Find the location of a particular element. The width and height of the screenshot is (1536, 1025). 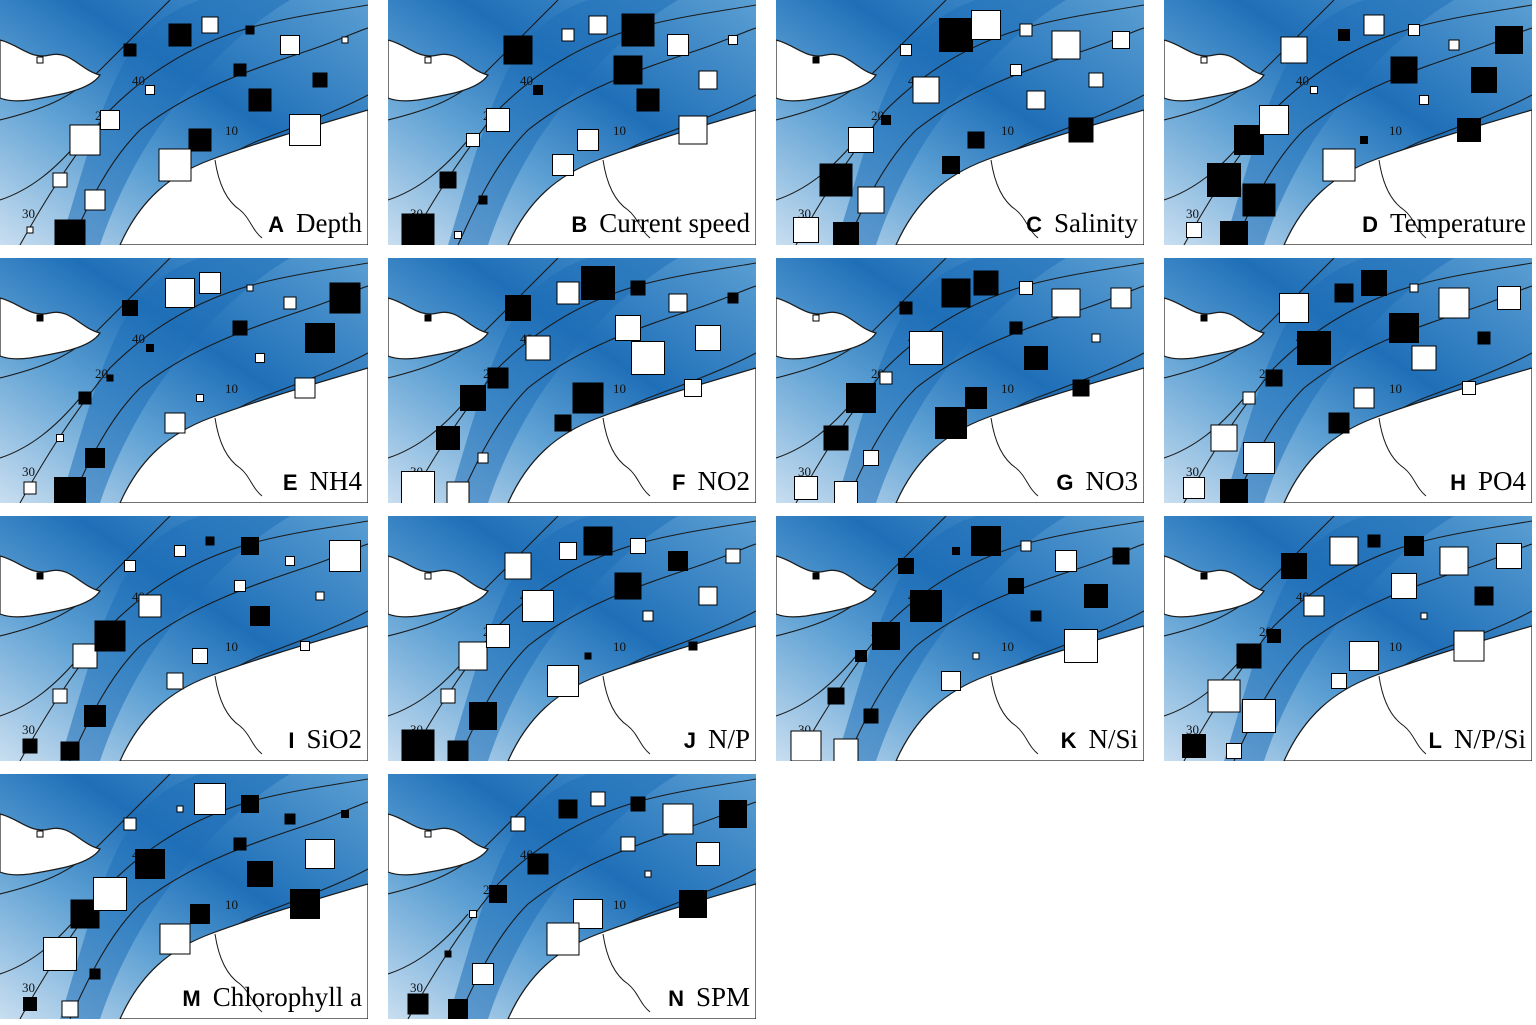

map-panel-j: 10203040J N/P is located at coordinates (572, 638).